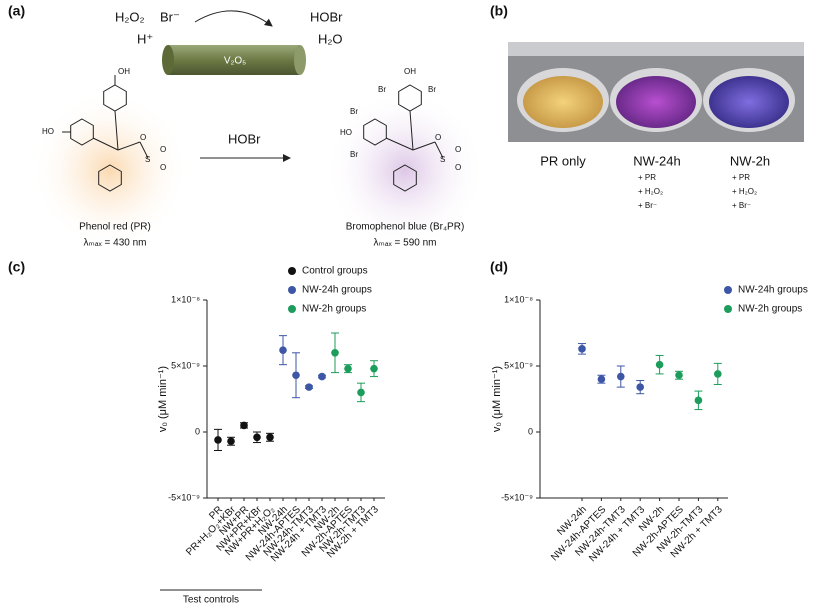 The image size is (817, 607). What do you see at coordinates (656, 49) in the screenshot?
I see `photo` at bounding box center [656, 49].